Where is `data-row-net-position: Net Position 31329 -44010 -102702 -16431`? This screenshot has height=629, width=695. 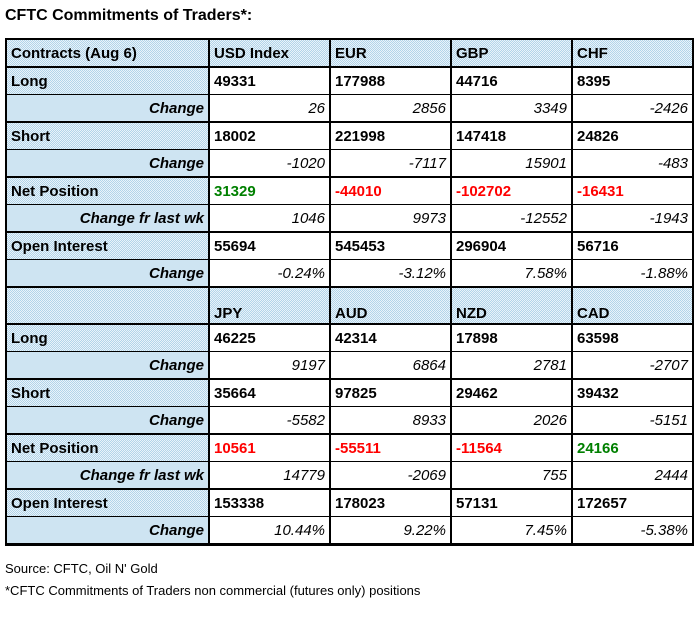
data-row-net-position: Net Position 31329 -44010 -102702 -16431 is located at coordinates (349, 190).